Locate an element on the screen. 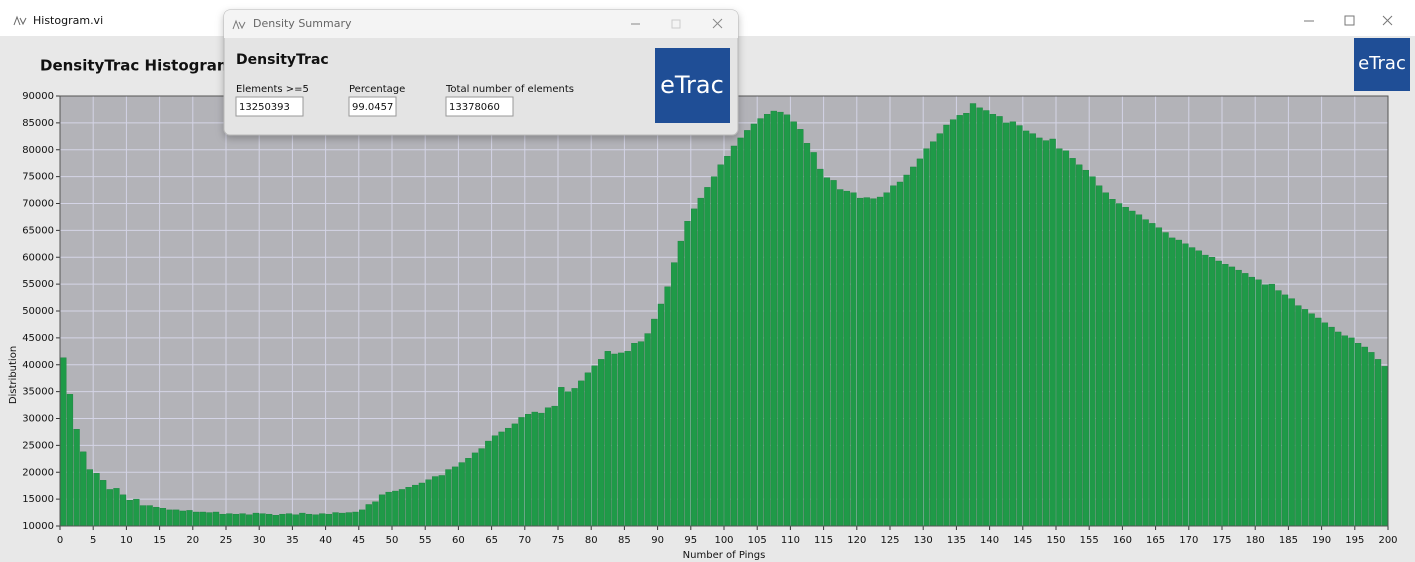  x-tick-label: 10 is located at coordinates (126, 540).